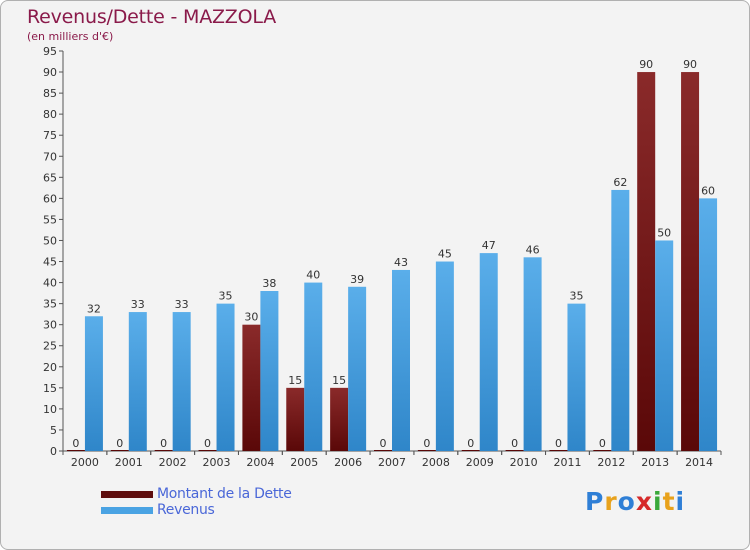  I want to click on x-tick-label: 2000, so click(85, 462).